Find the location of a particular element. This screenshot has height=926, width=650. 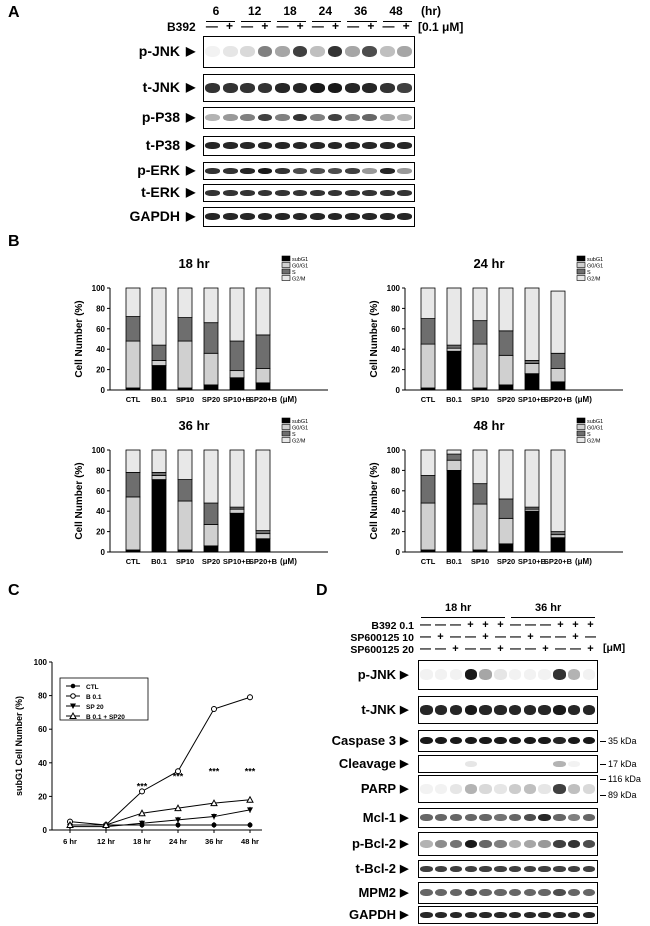

bar-segment-subG1 is located at coordinates (159, 516).